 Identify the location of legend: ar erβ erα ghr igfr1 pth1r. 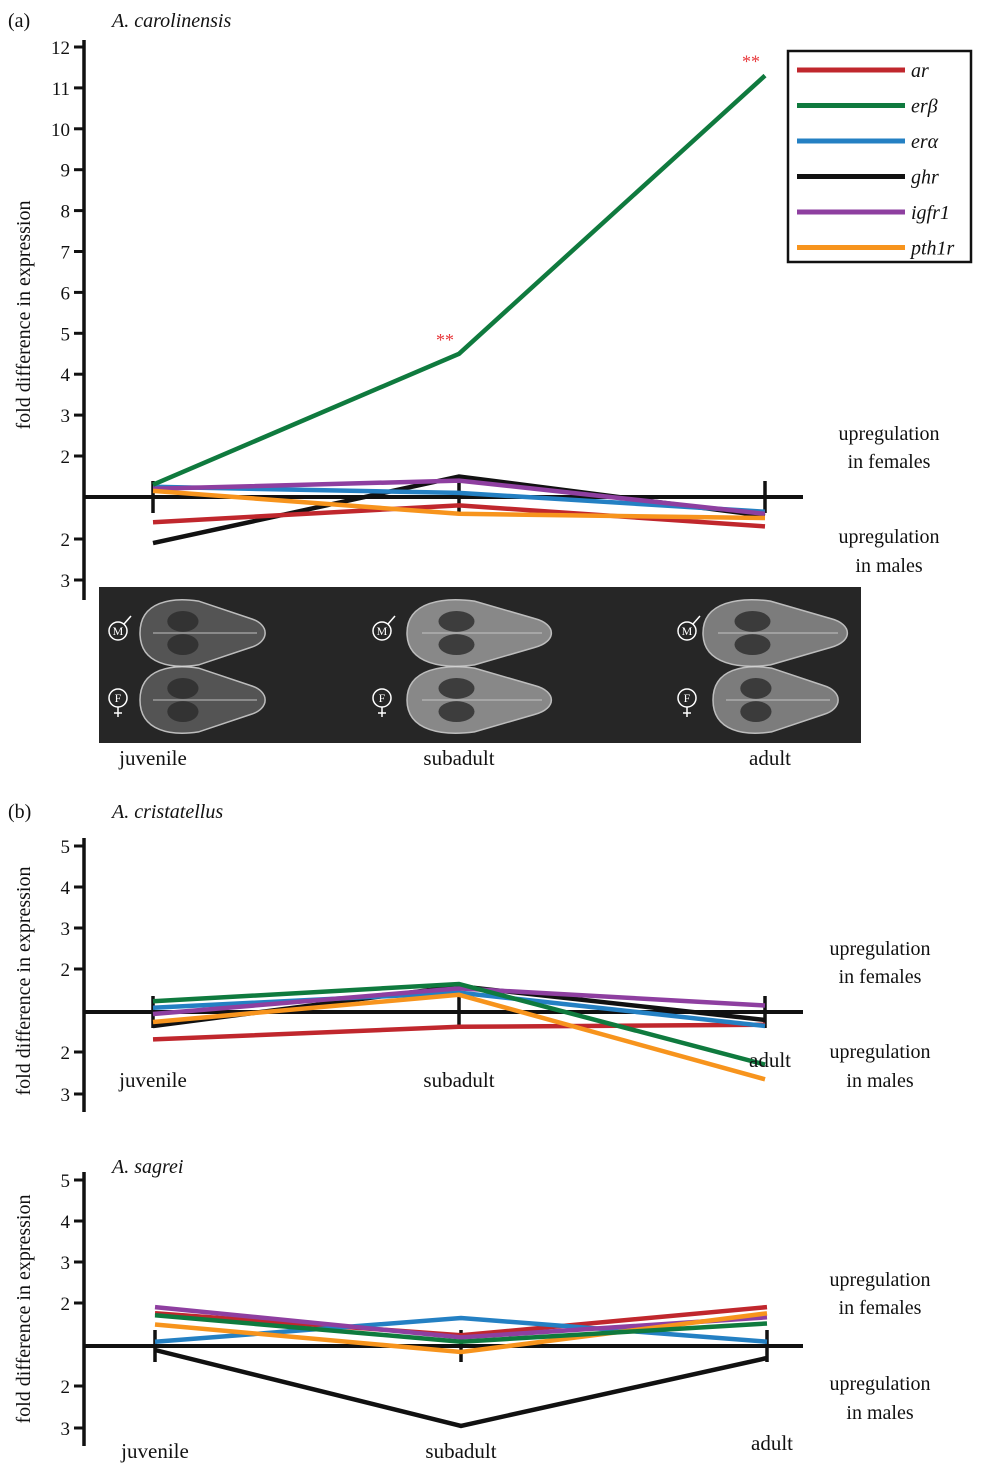
(879, 156).